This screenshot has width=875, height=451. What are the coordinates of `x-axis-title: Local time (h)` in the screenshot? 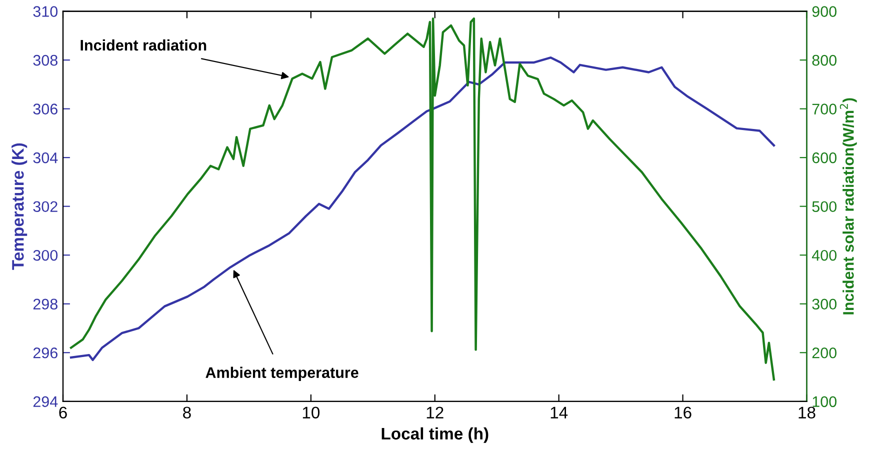 It's located at (435, 435).